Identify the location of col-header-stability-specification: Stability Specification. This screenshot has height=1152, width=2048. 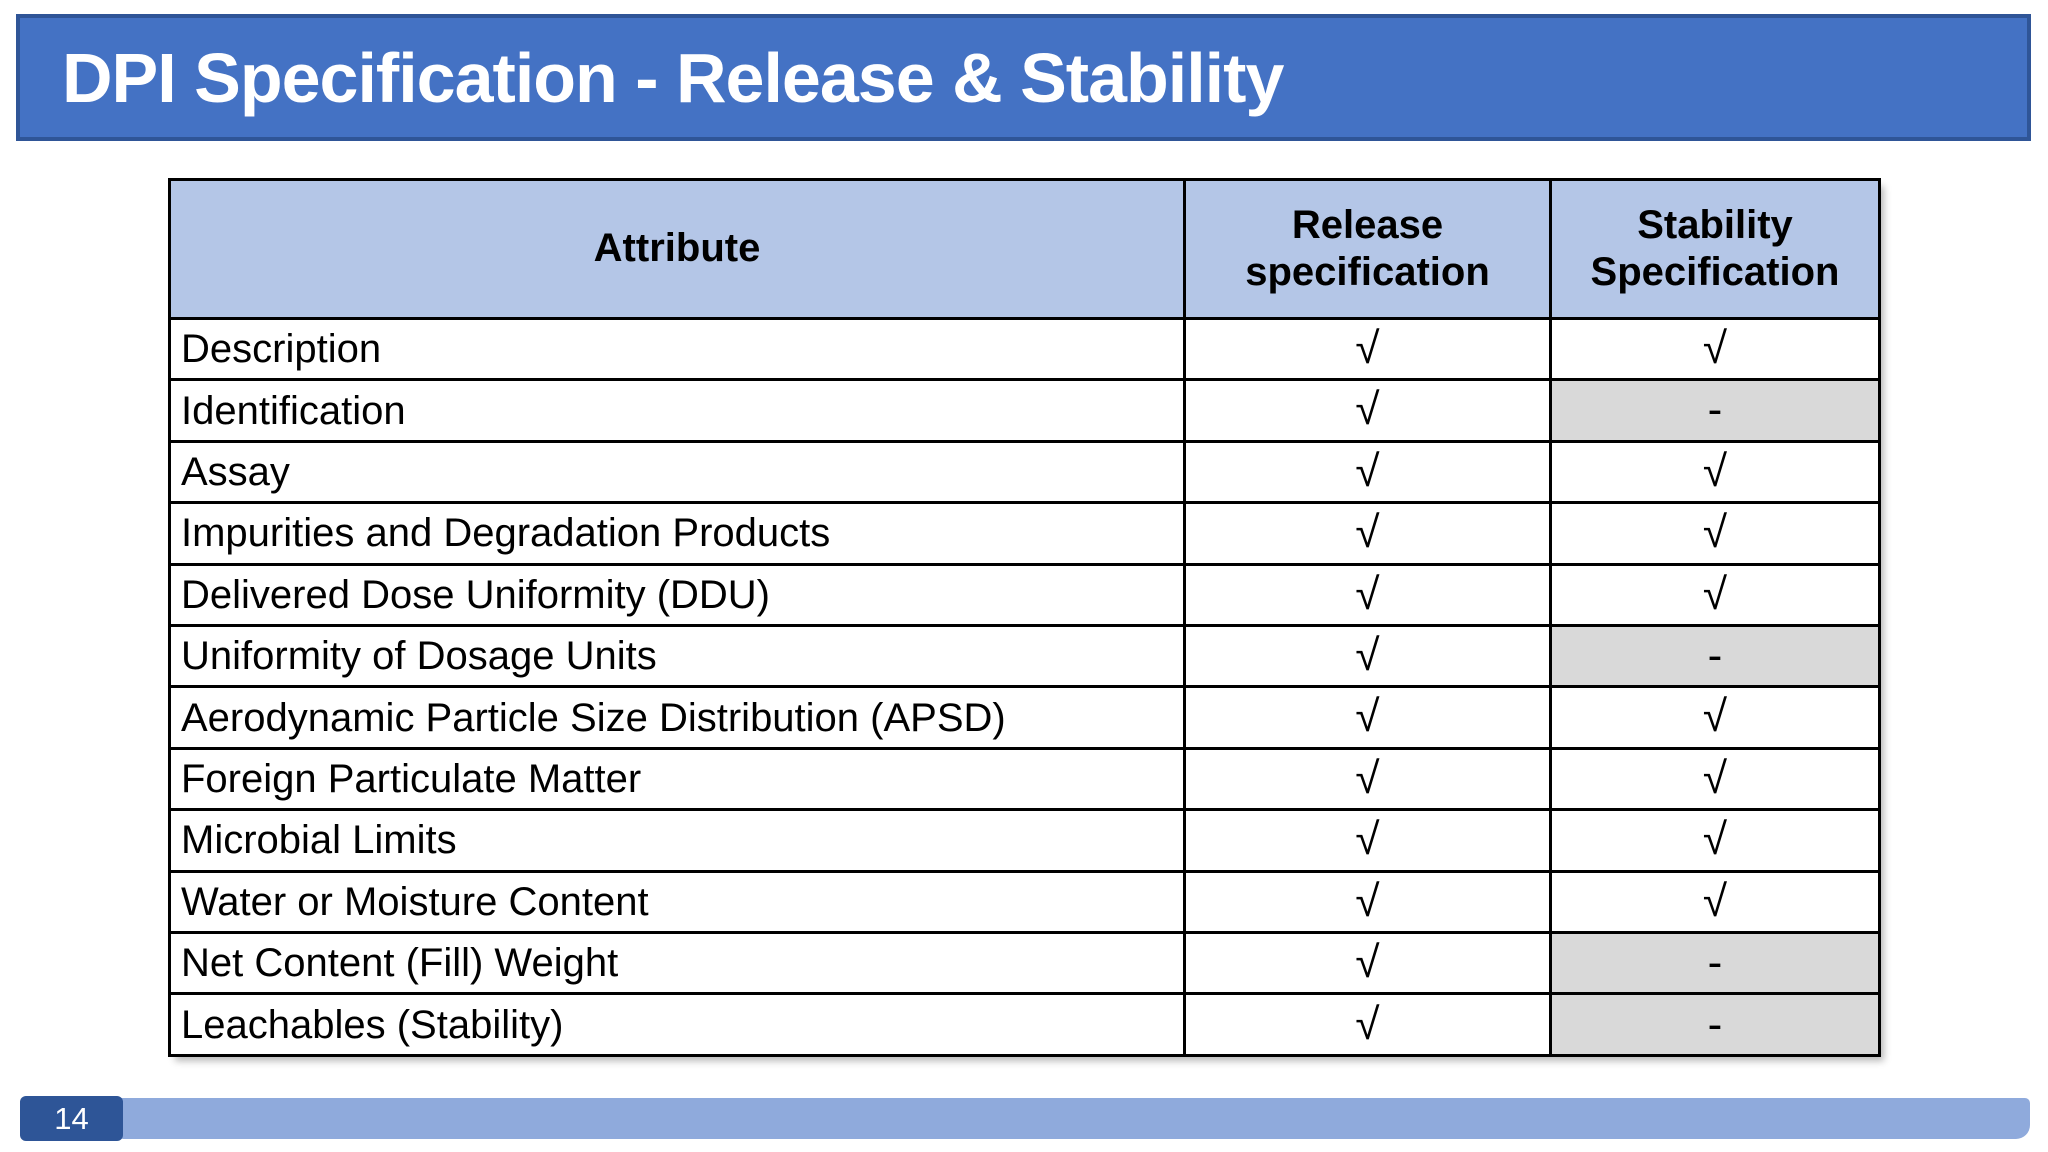
(1715, 249).